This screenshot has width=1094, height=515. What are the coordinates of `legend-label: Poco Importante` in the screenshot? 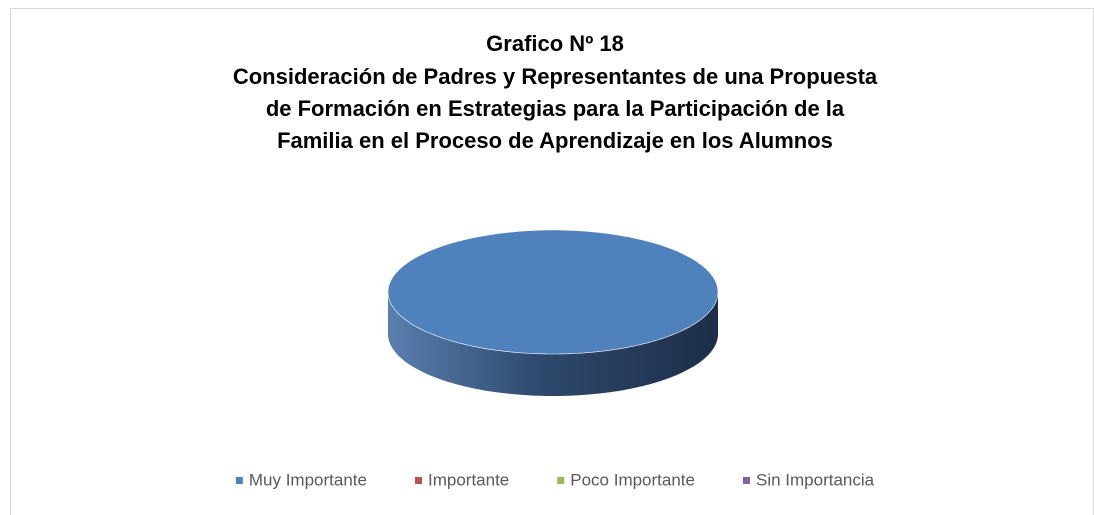 It's located at (632, 479).